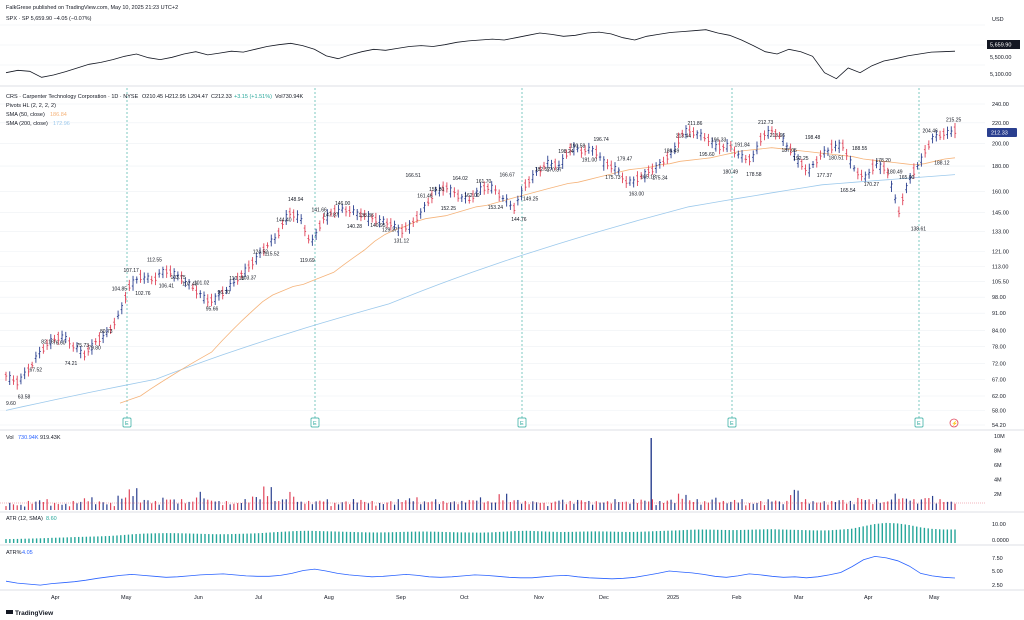  I want to click on price-tick-label: 91.00, so click(999, 314).